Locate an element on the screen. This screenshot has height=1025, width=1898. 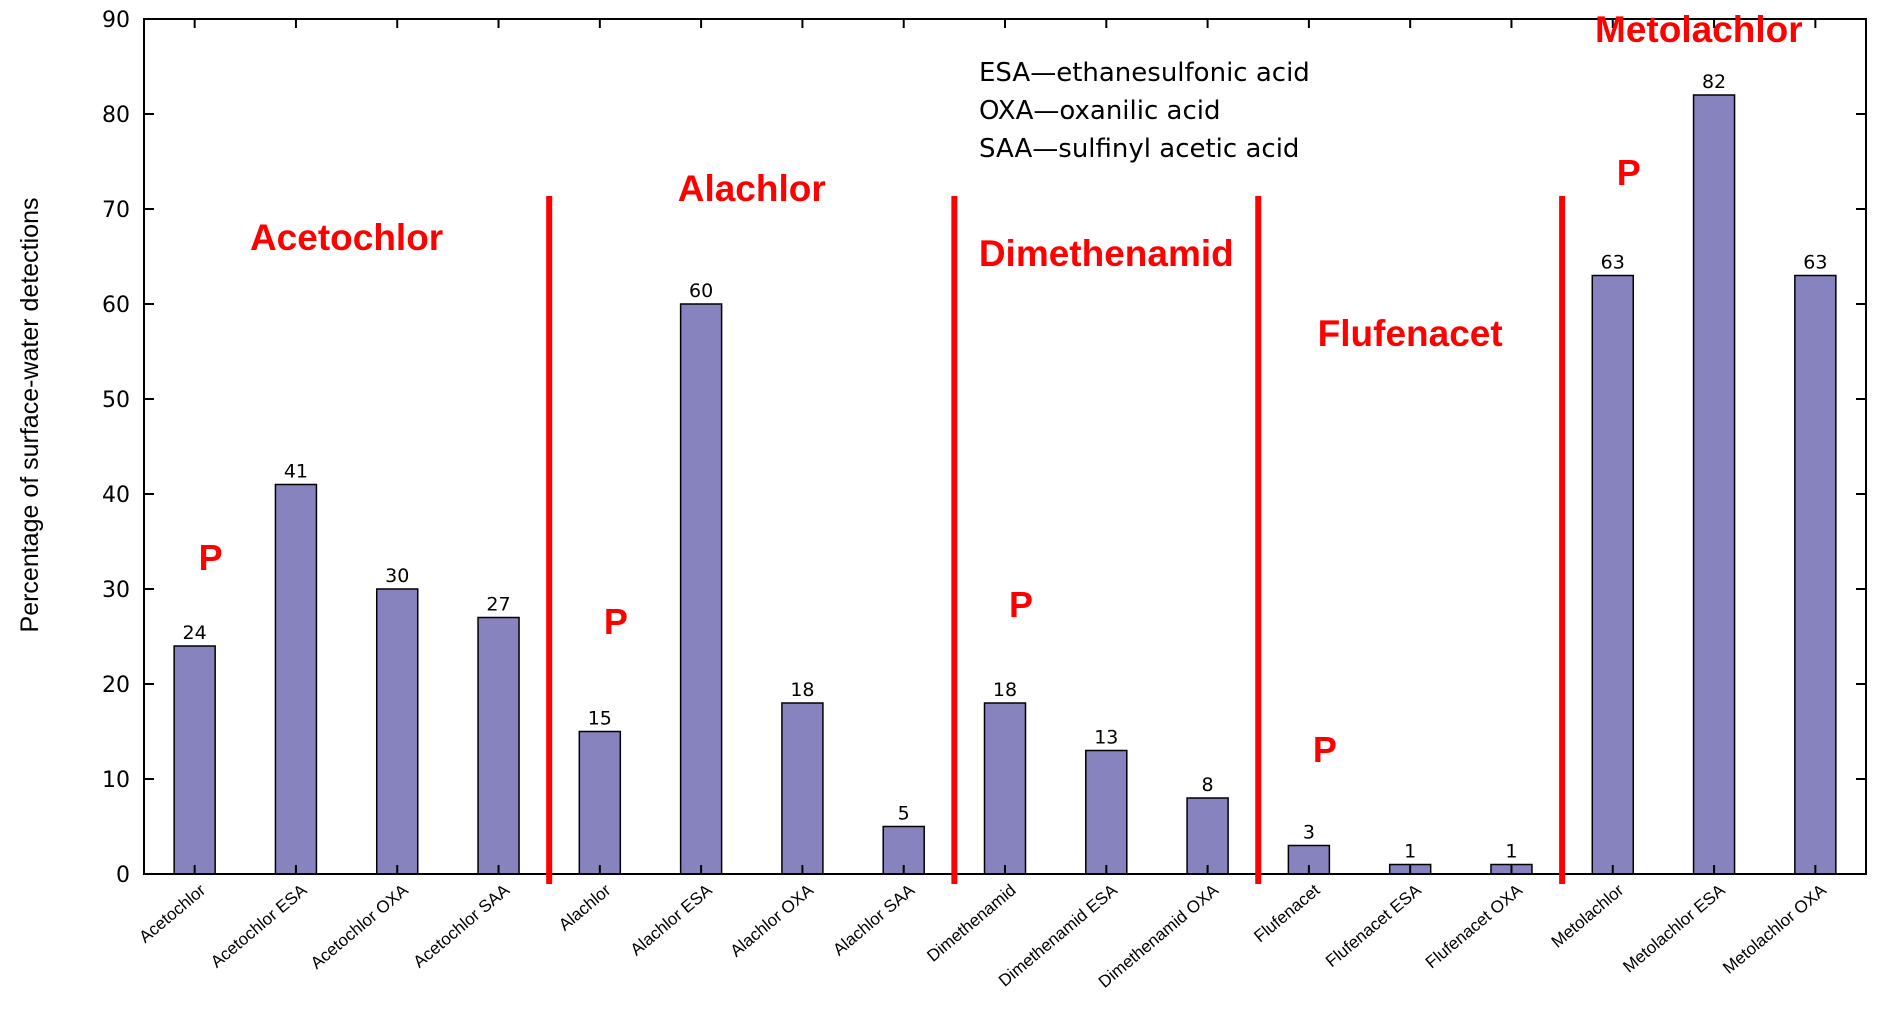
bar-value-label: 82 is located at coordinates (1714, 82).